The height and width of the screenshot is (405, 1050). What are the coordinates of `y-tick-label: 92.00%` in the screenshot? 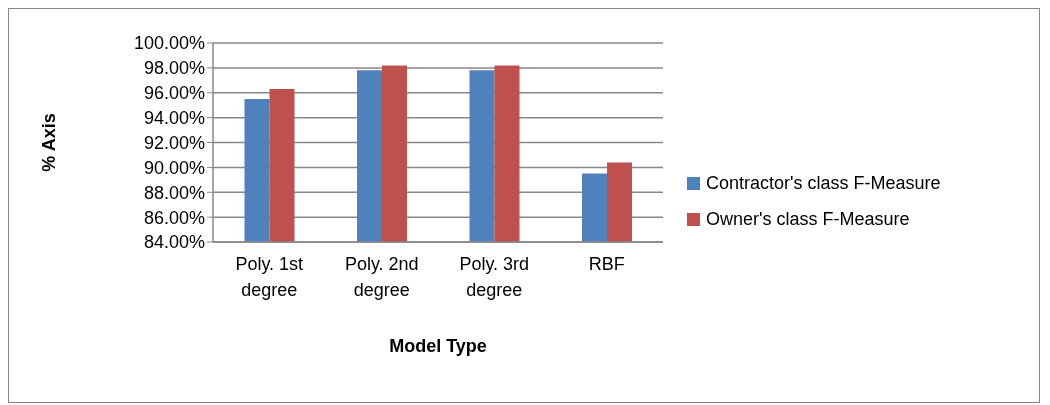 It's located at (174, 142).